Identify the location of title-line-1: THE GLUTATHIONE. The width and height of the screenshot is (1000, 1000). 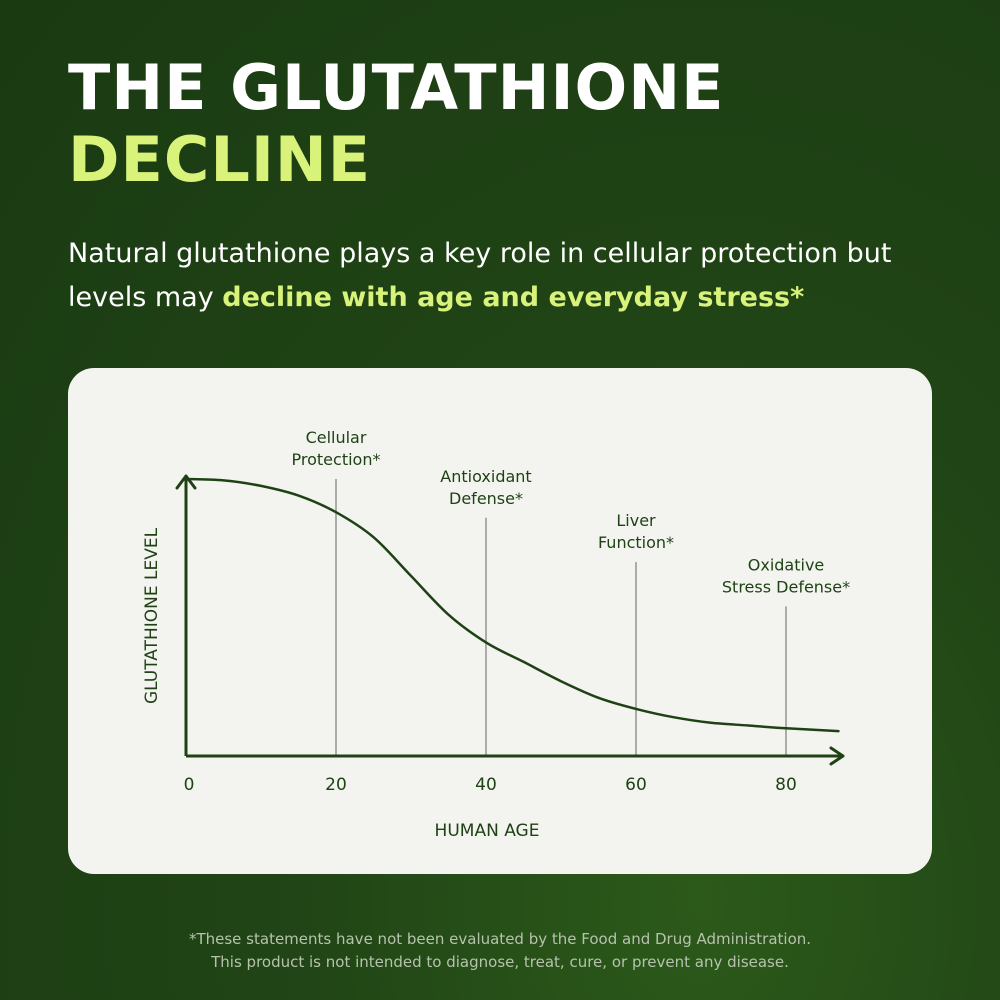
(396, 87).